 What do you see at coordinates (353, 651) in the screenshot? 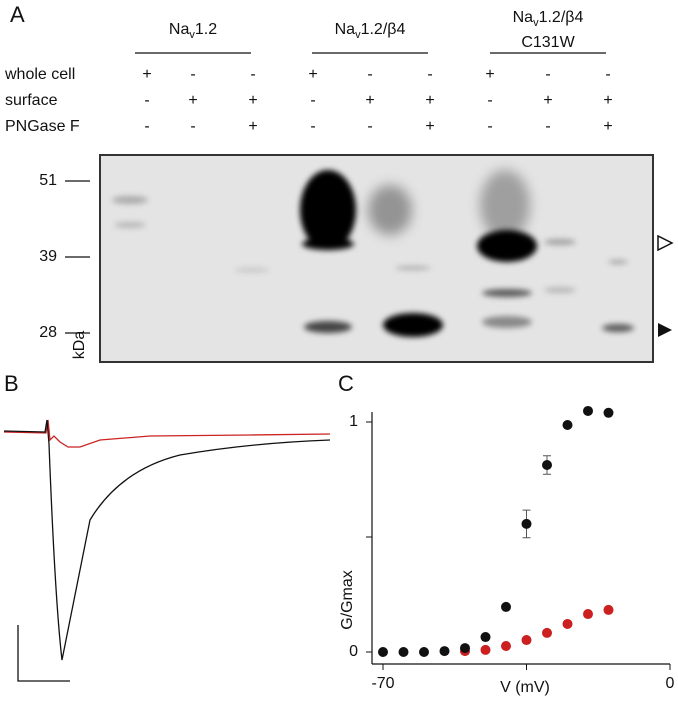
I see `y-tick-label: 0` at bounding box center [353, 651].